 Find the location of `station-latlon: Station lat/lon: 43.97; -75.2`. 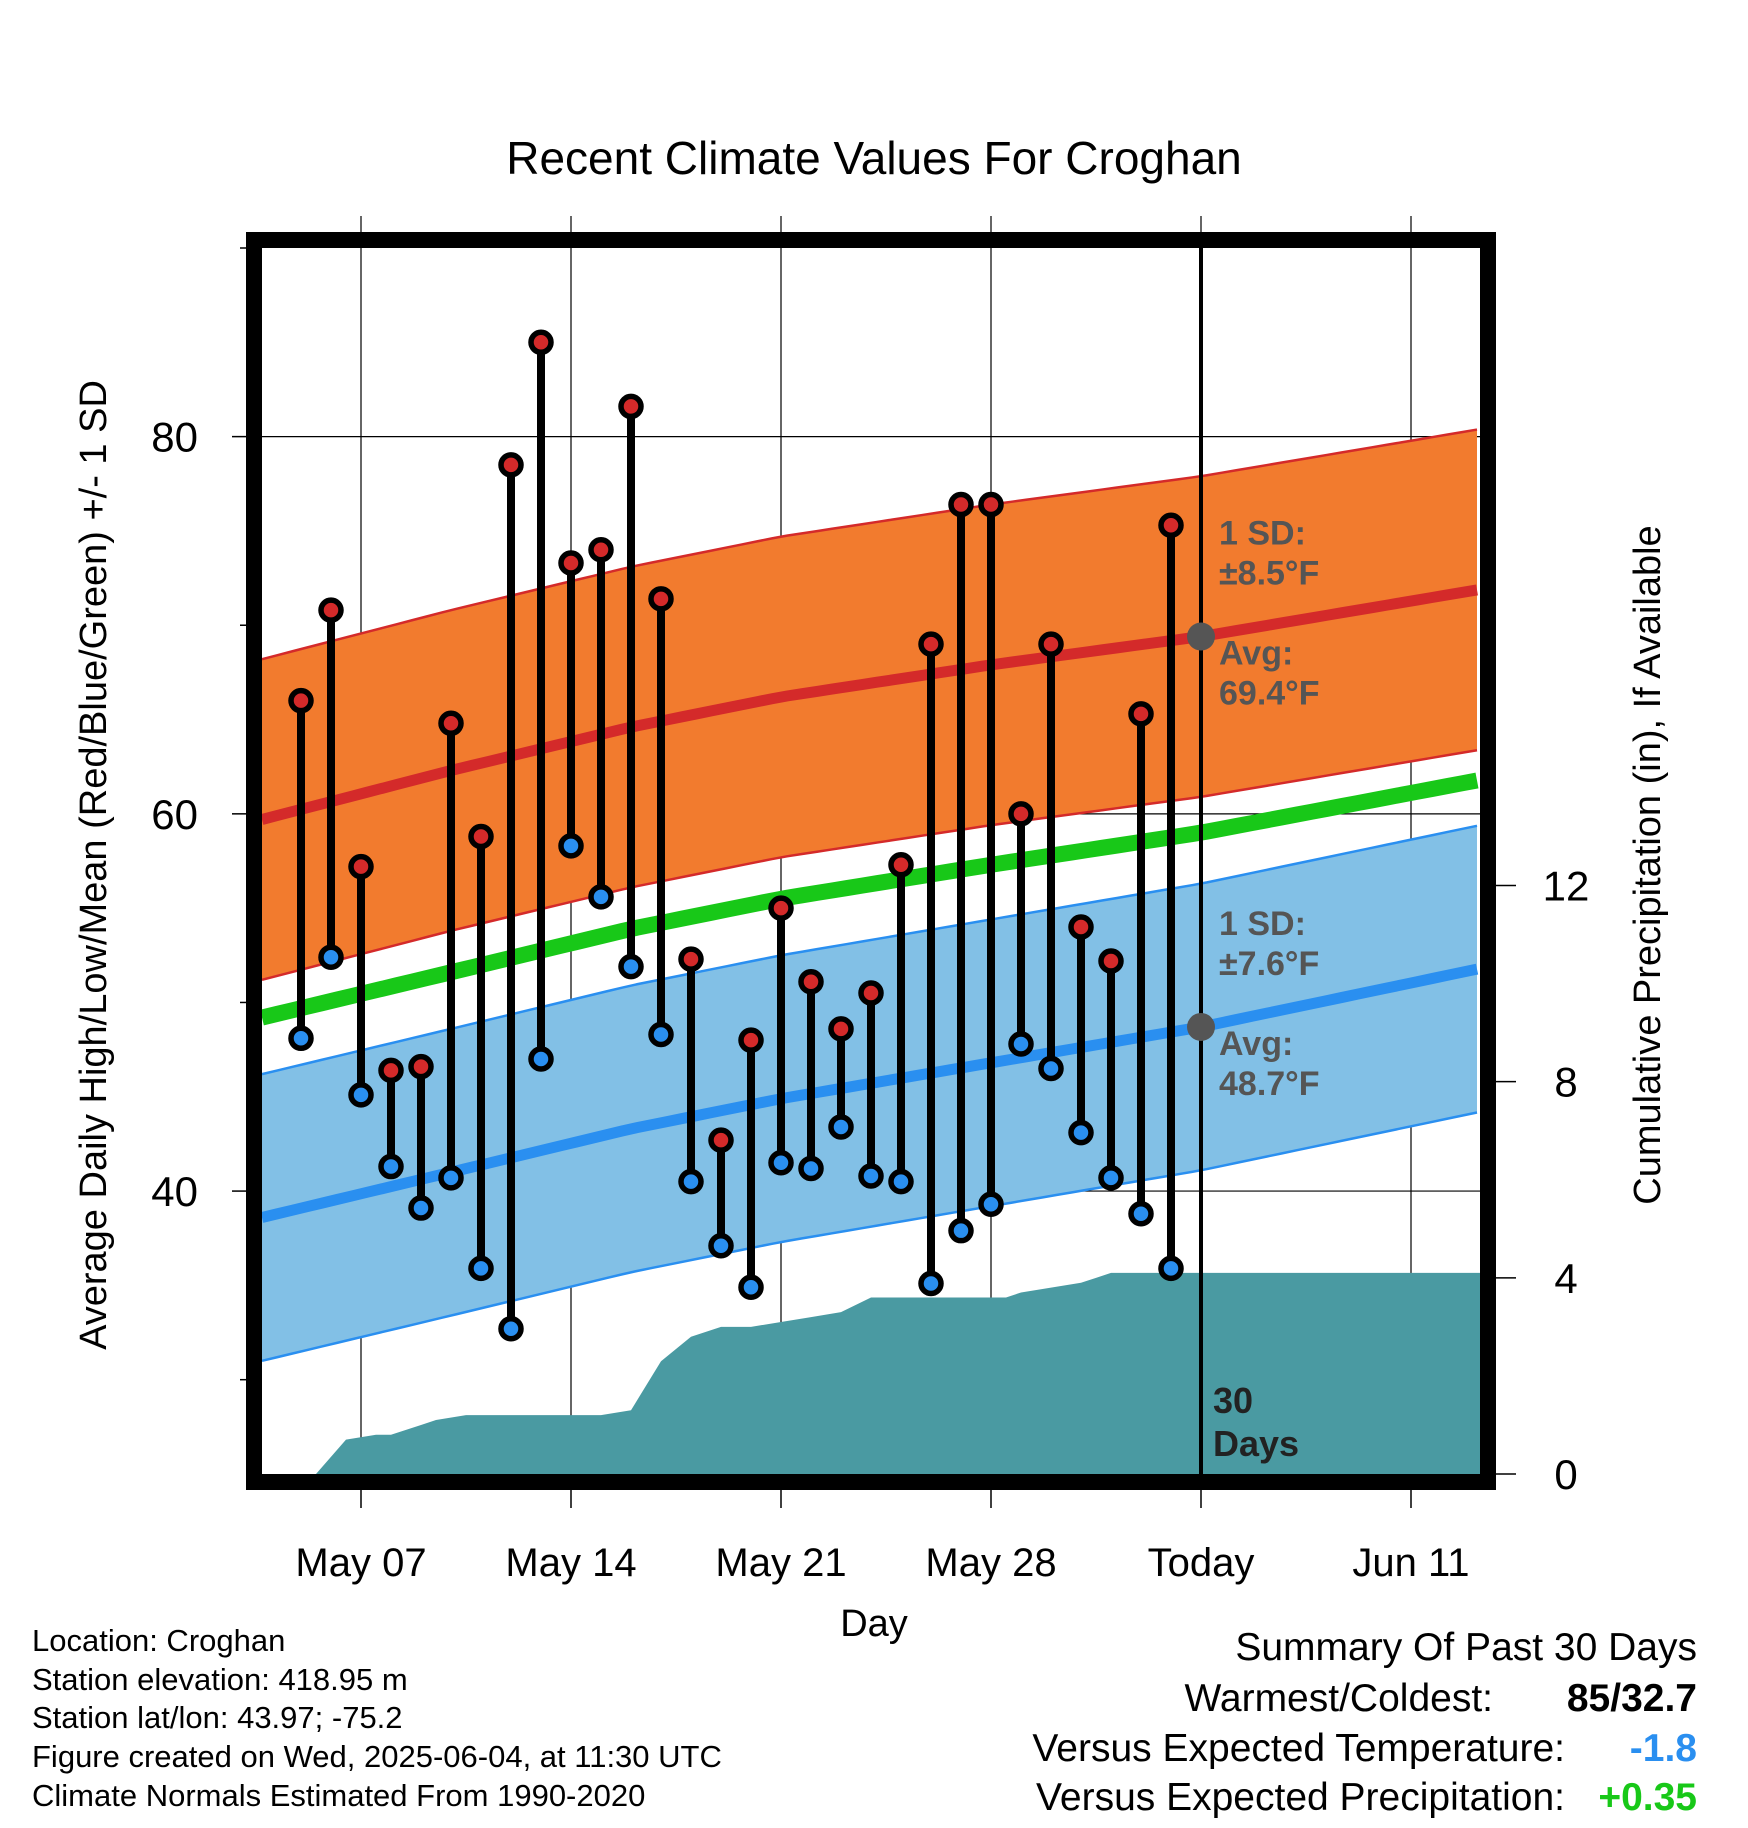

station-latlon: Station lat/lon: 43.97; -75.2 is located at coordinates (217, 1717).